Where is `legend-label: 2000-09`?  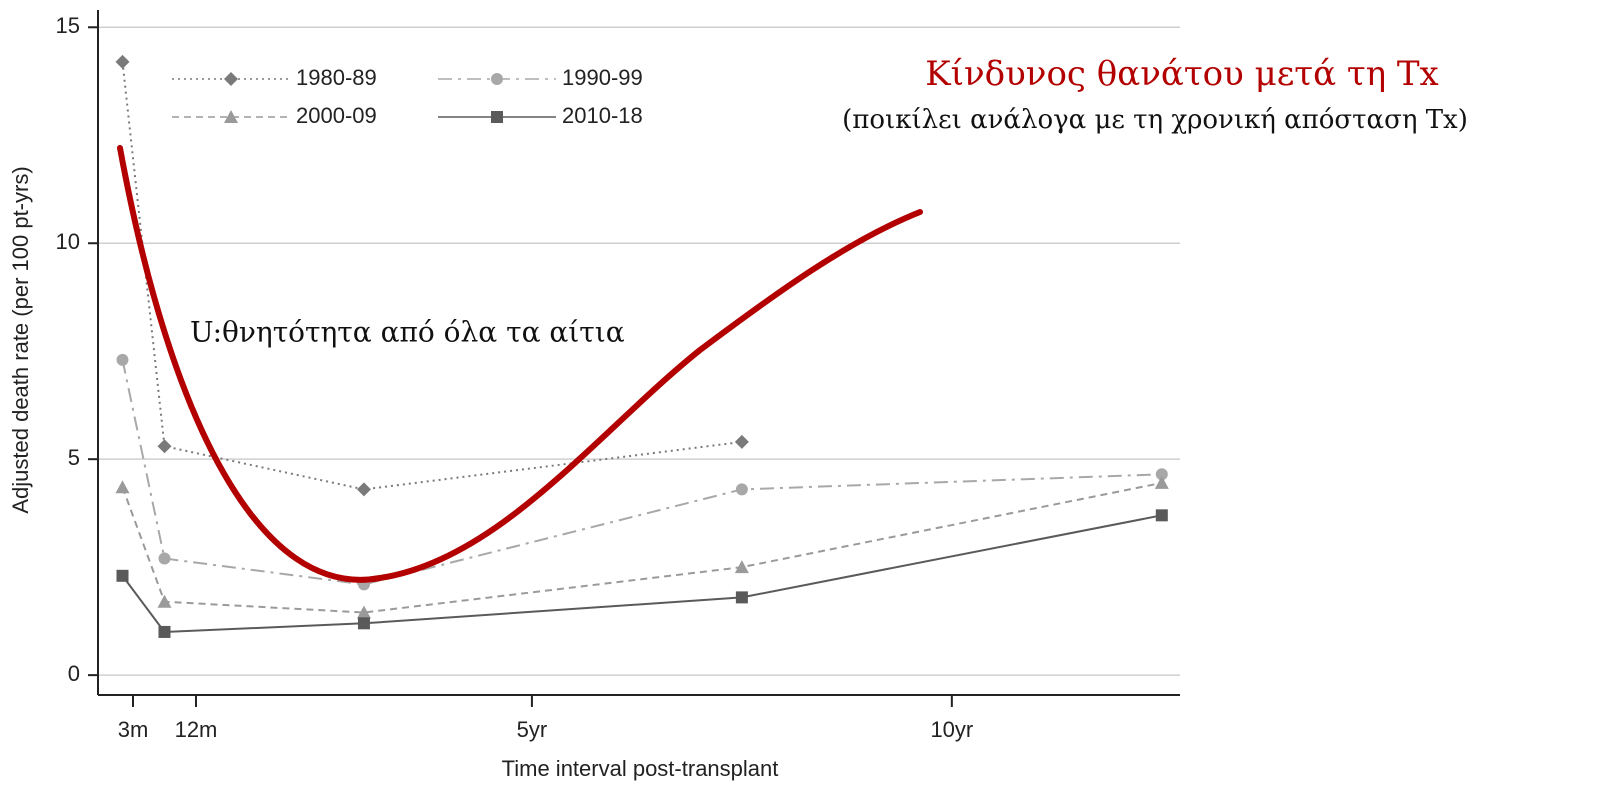 legend-label: 2000-09 is located at coordinates (336, 115).